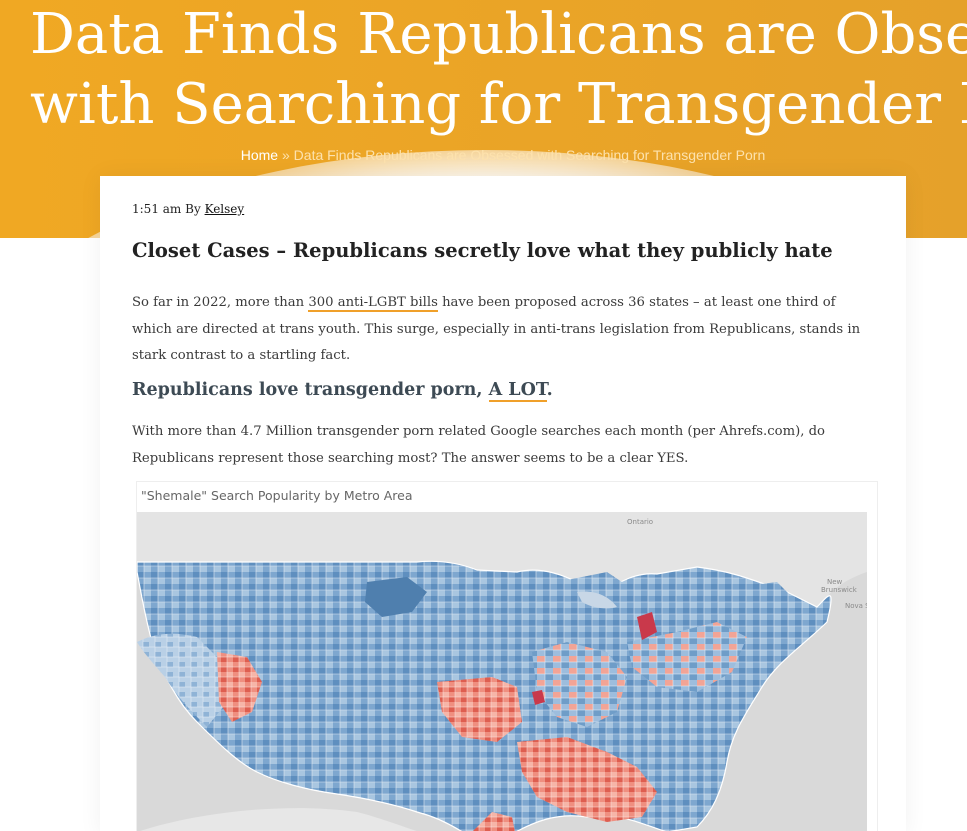 This screenshot has width=967, height=831. Describe the element at coordinates (498, 104) in the screenshot. I see `page-title-line2: with Searching for Transgender Porn` at that location.